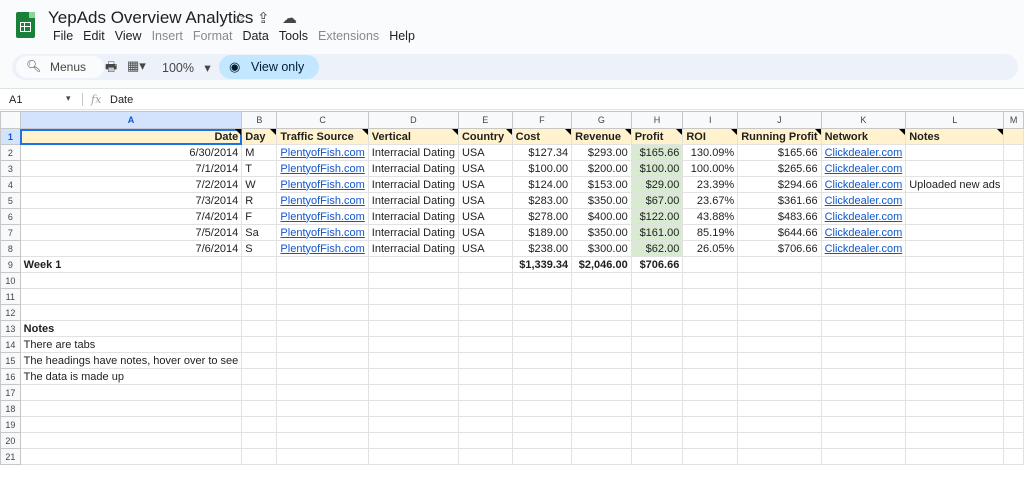 This screenshot has height=477, width=1024. What do you see at coordinates (10, 280) in the screenshot?
I see `row-header: 10` at bounding box center [10, 280].